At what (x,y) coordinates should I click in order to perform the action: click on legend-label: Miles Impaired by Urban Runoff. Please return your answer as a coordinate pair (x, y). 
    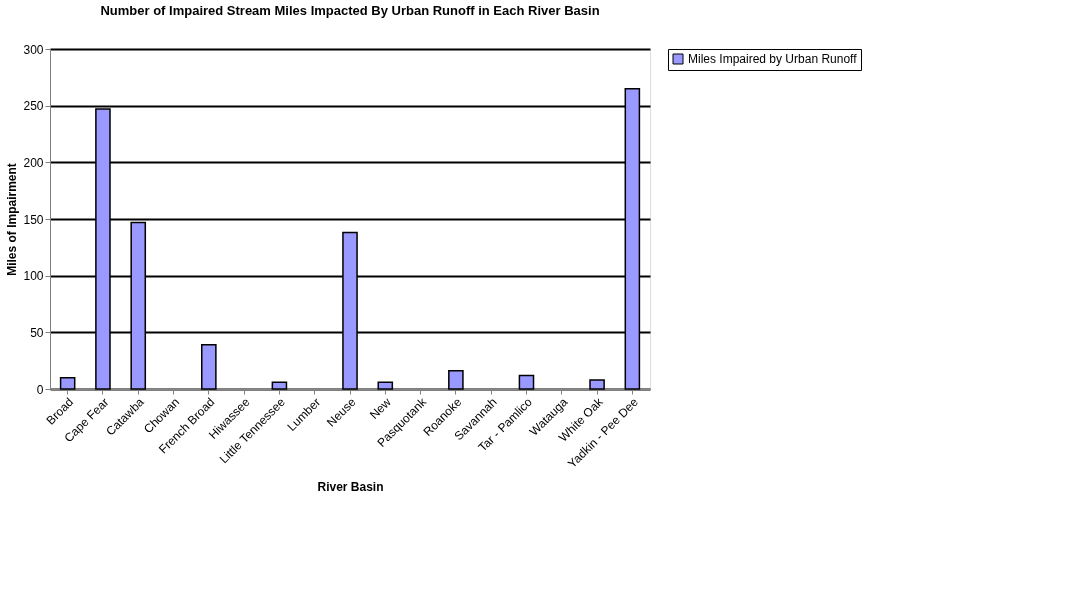
    Looking at the image, I should click on (773, 59).